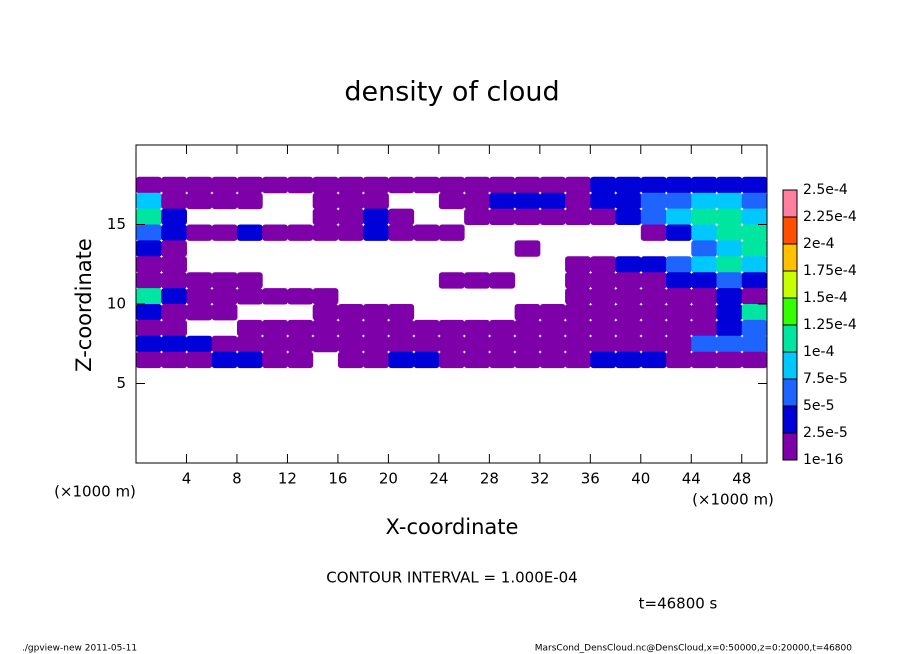 The height and width of the screenshot is (654, 904). Describe the element at coordinates (95, 492) in the screenshot. I see `x-unit-left: (×1000 m)` at that location.